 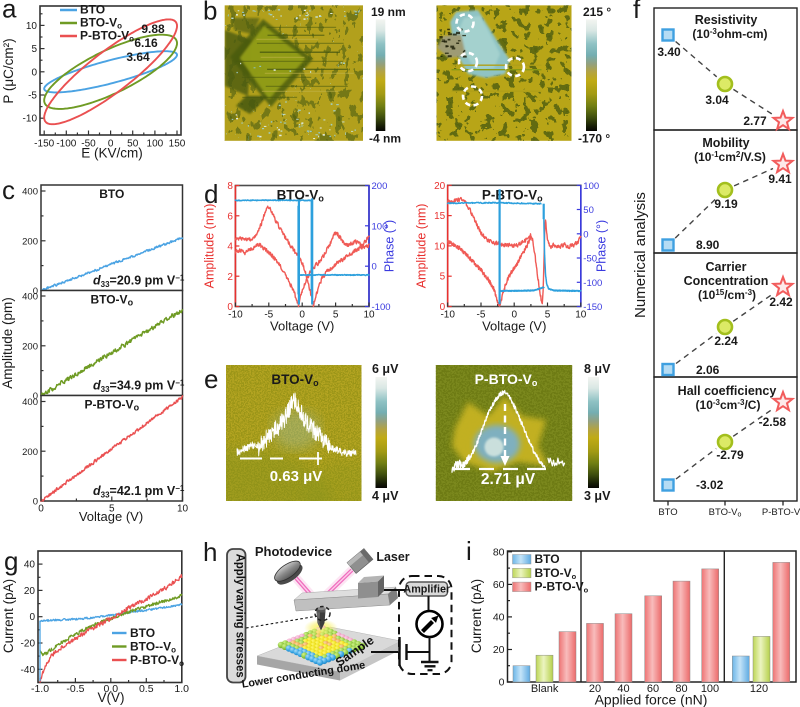 I want to click on svg-text: 8, so click(x=230, y=186).